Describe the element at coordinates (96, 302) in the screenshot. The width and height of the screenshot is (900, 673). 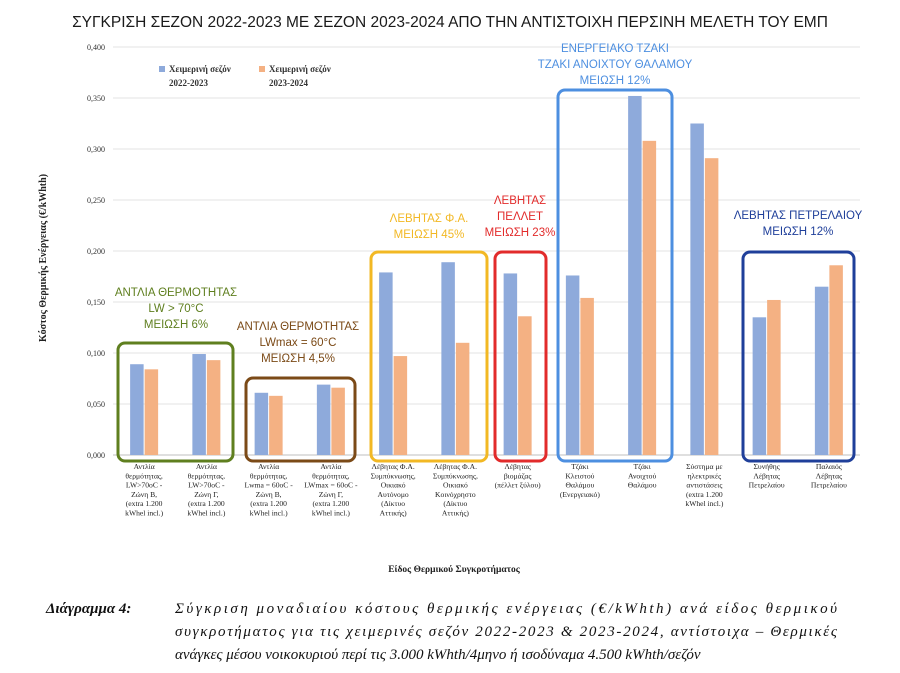
I see `y-tick-label: 0,150` at that location.